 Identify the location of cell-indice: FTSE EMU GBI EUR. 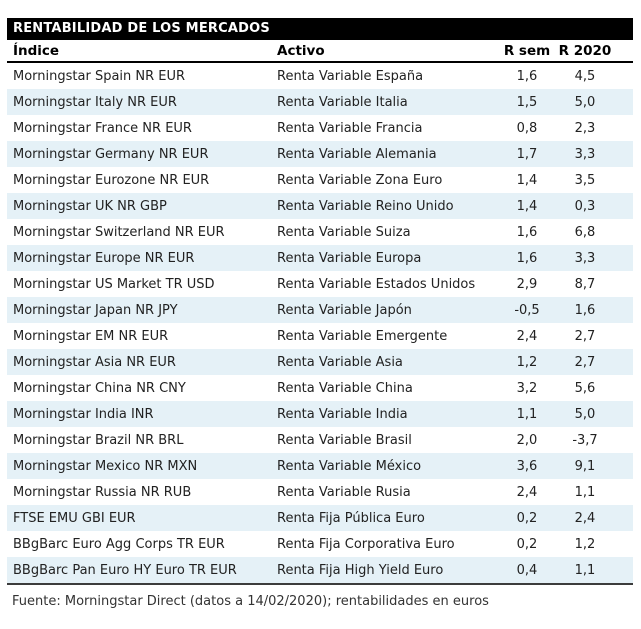
(74, 518).